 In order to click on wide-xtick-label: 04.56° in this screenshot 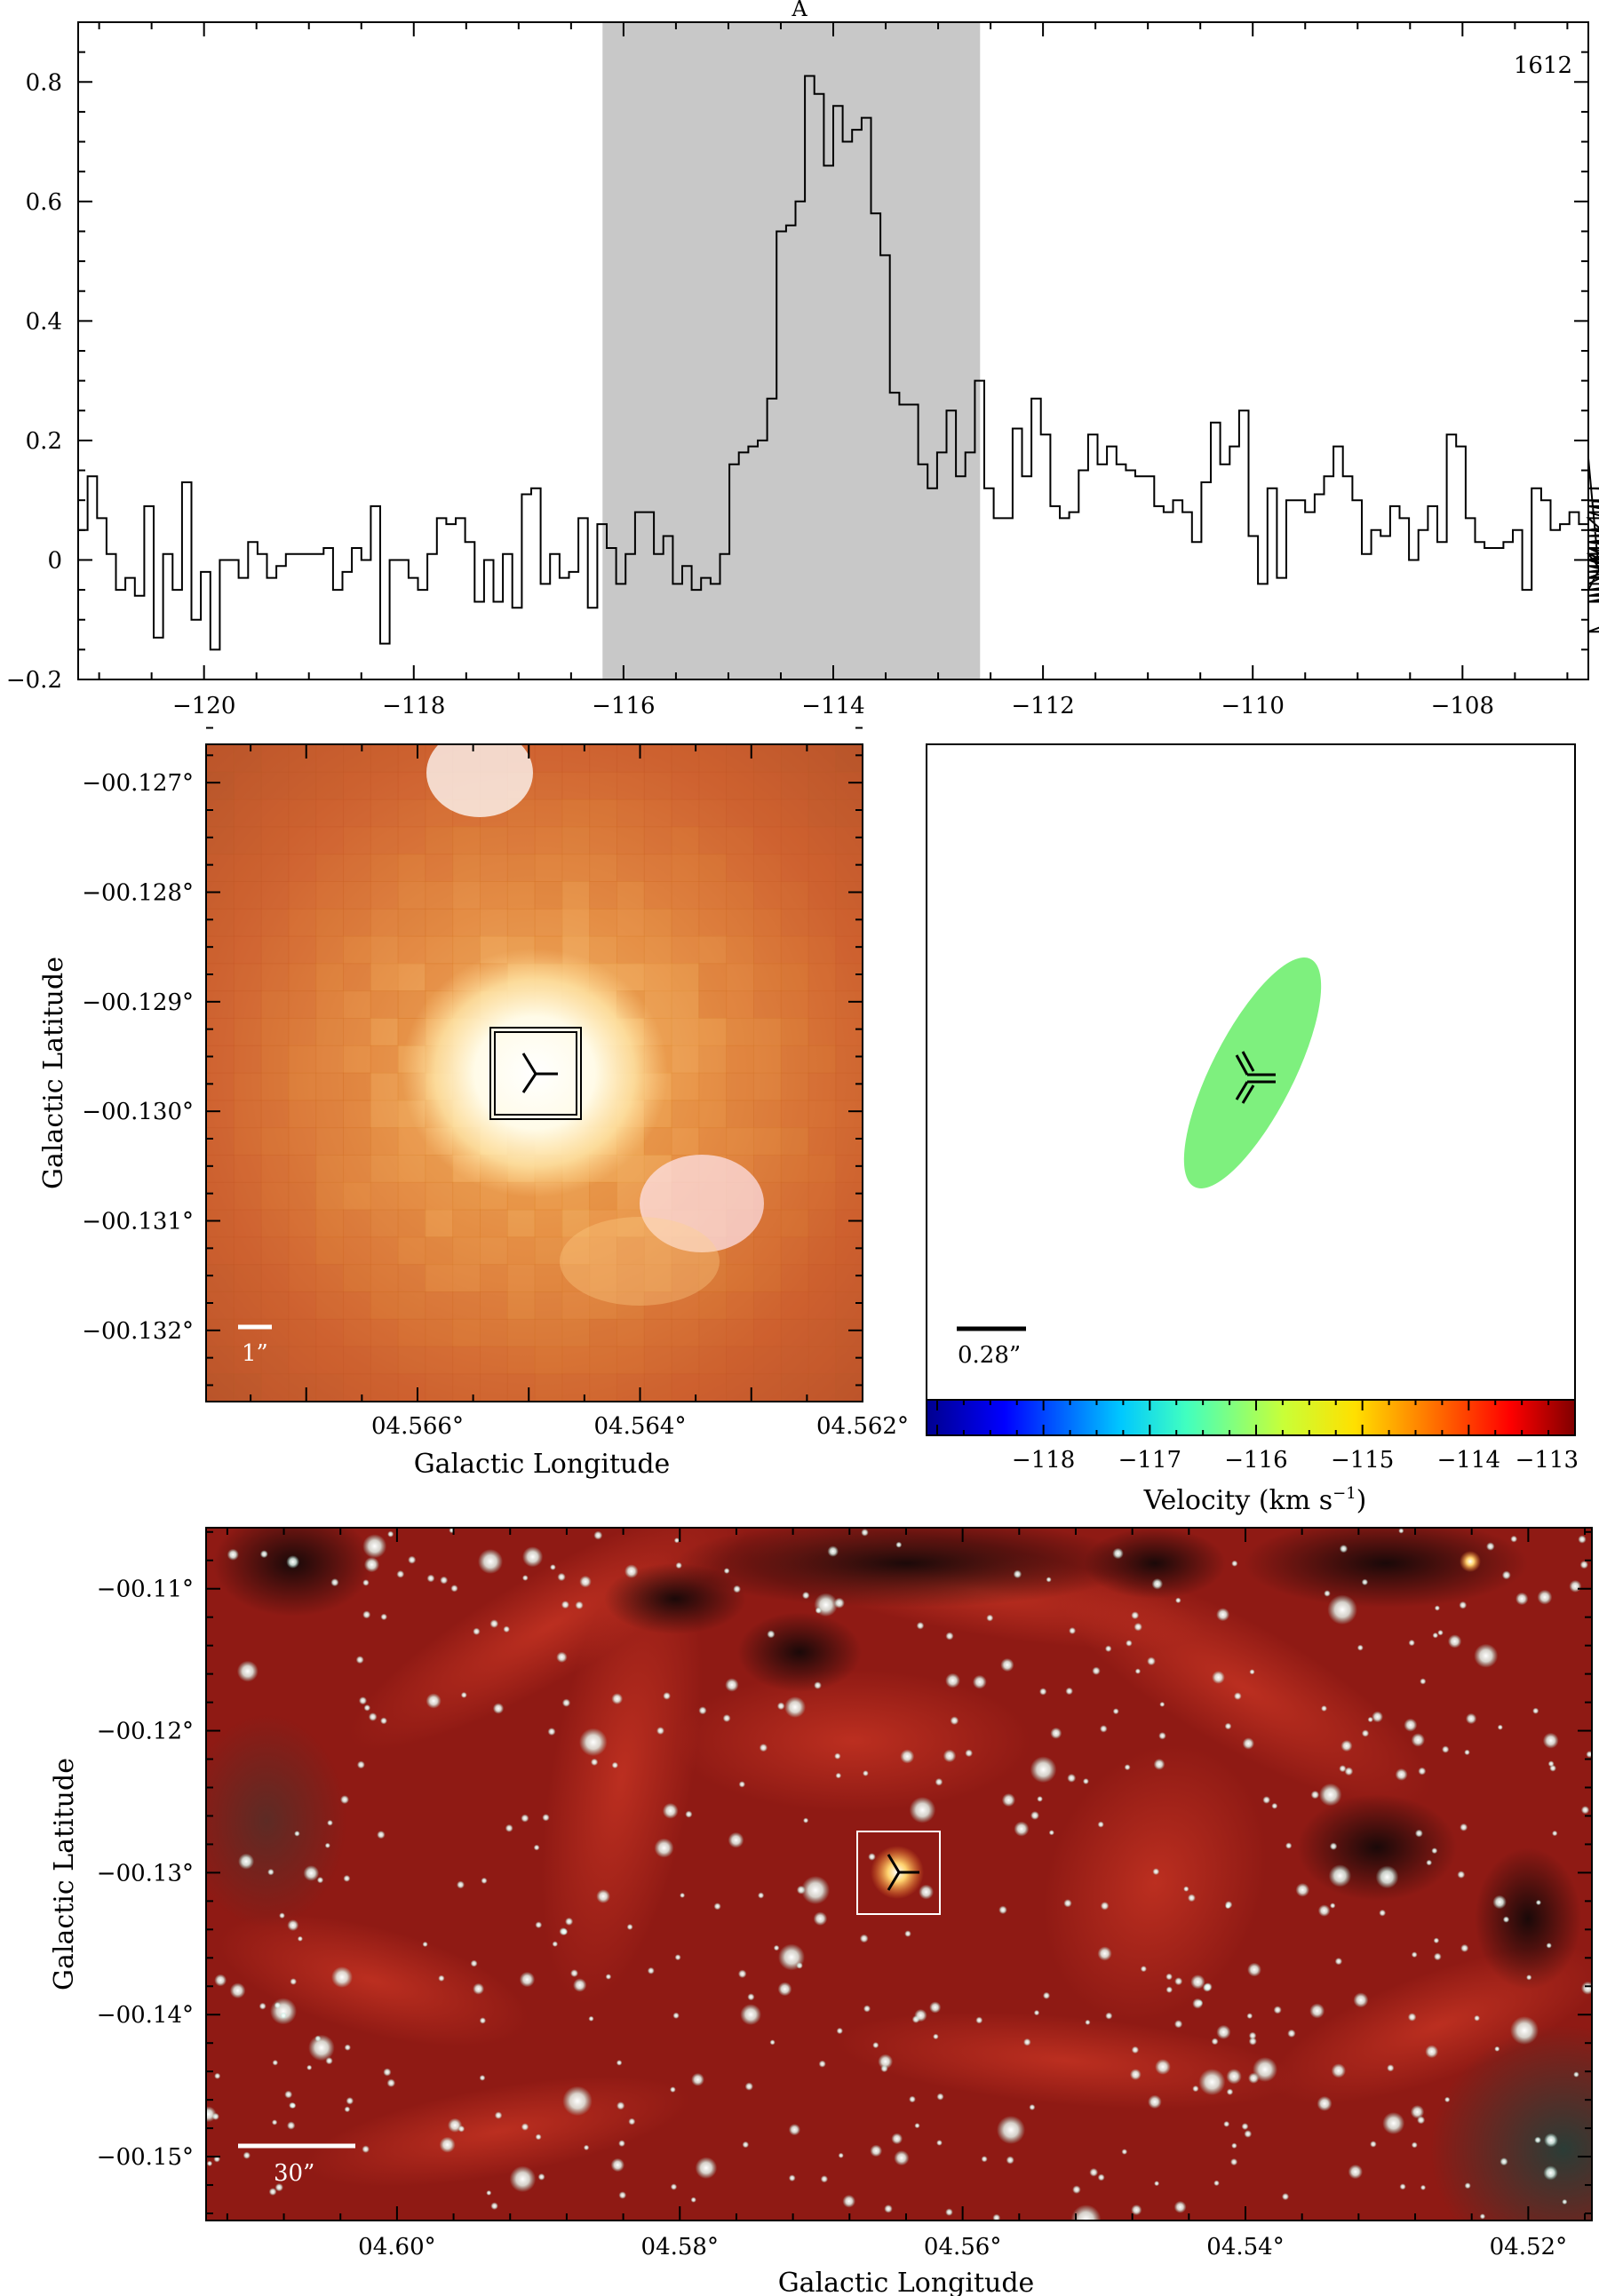, I will do `click(962, 2247)`.